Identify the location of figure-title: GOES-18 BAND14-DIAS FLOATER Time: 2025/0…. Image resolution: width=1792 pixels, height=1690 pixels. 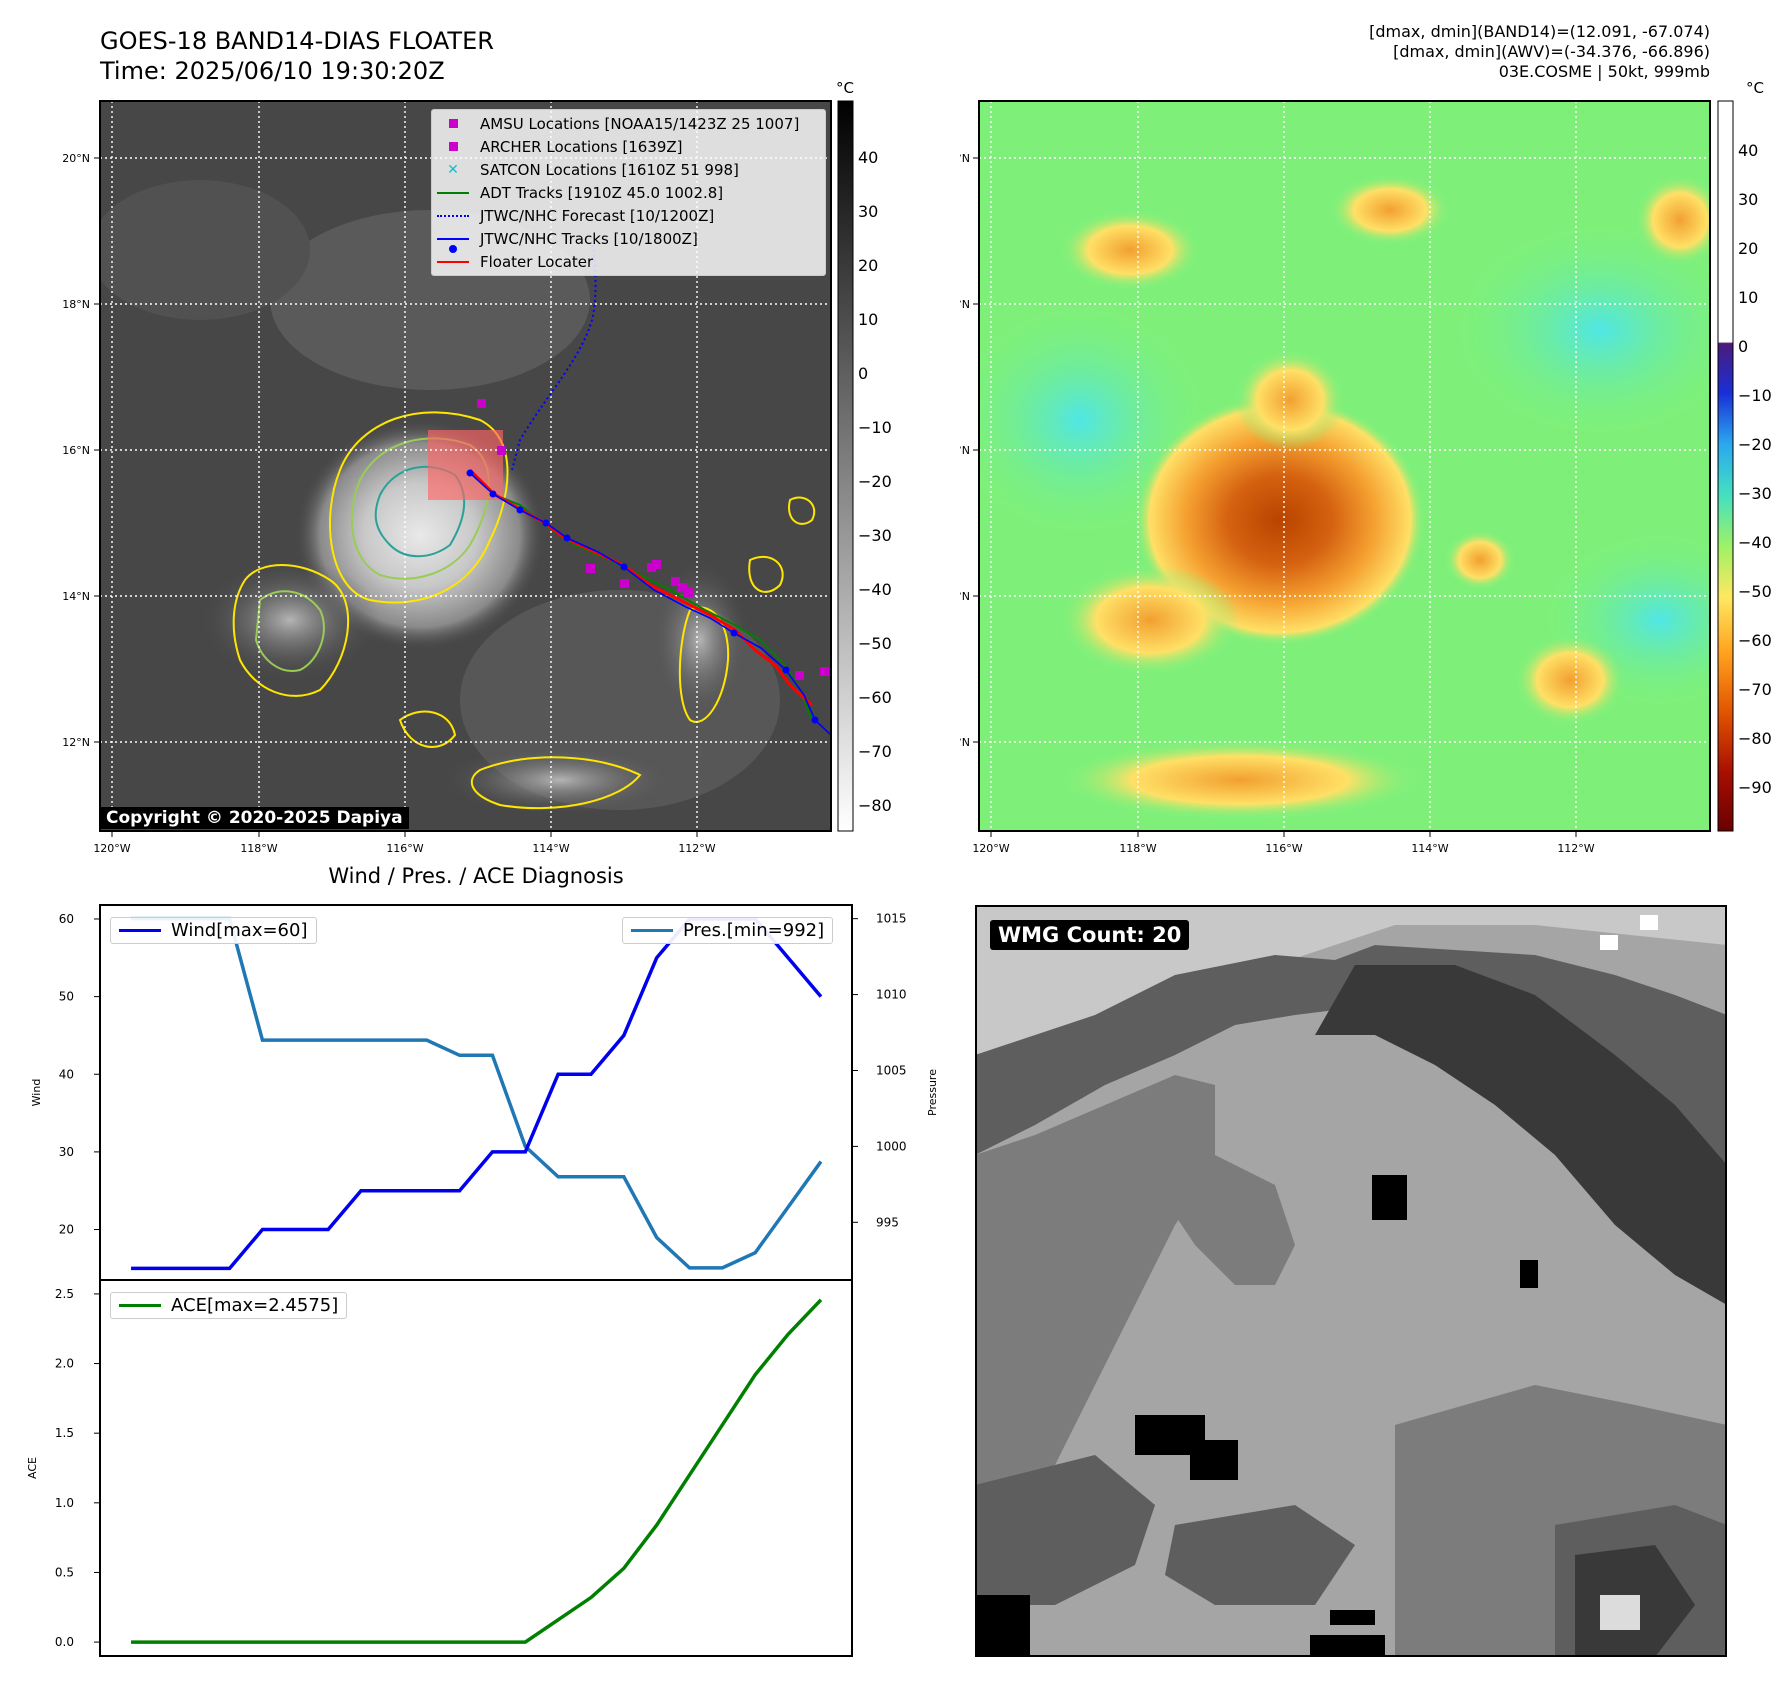
(297, 56).